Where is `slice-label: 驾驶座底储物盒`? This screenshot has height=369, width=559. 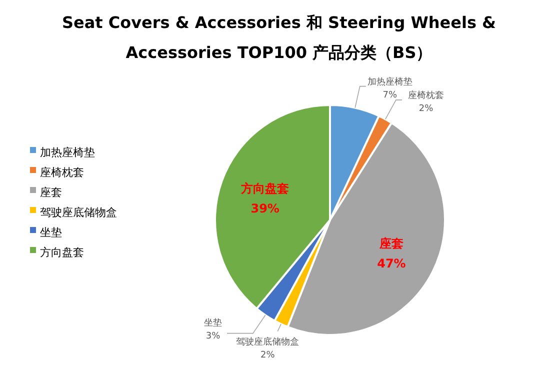
slice-label: 驾驶座底储物盒 is located at coordinates (268, 342).